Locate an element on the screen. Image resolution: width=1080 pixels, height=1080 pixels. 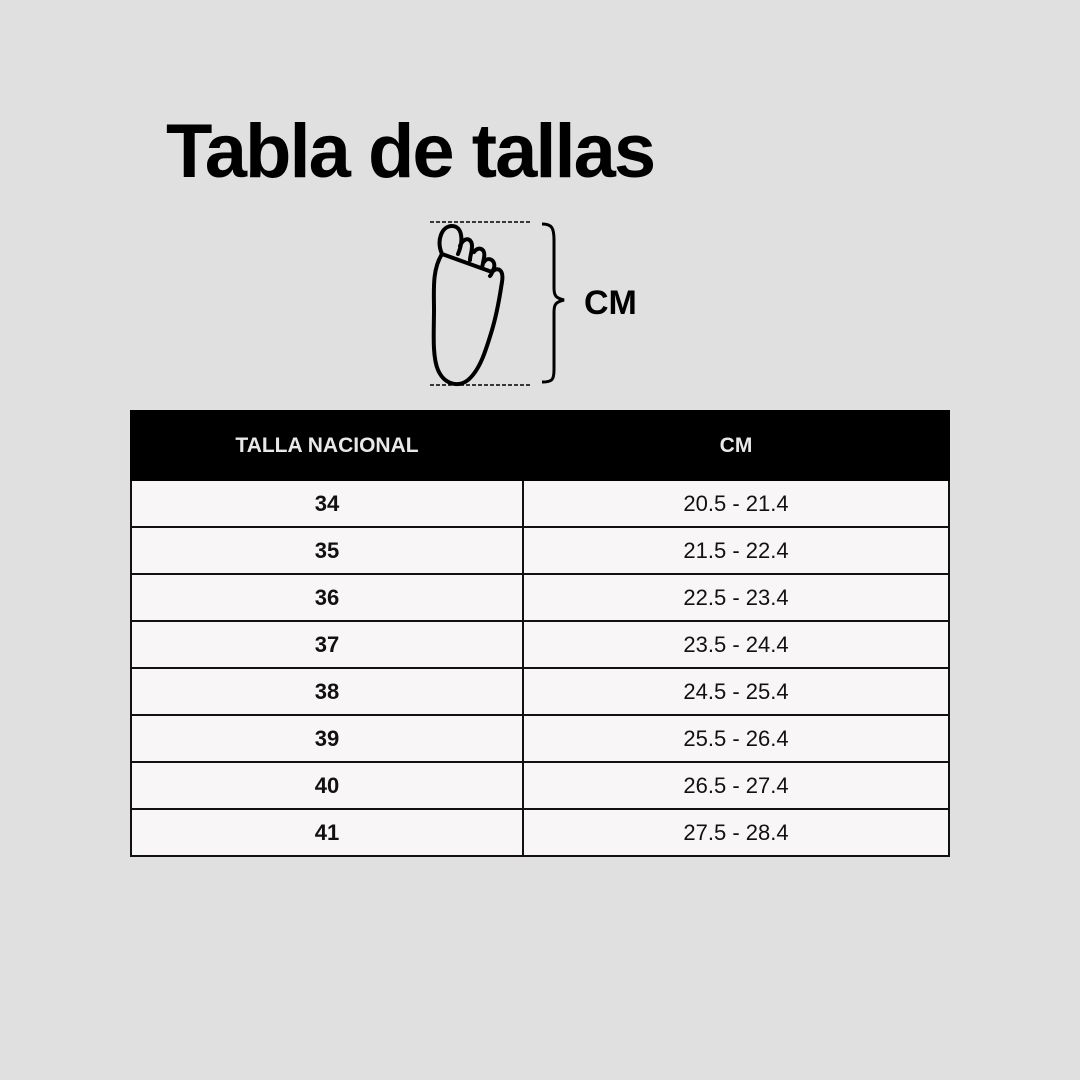
table-row: 36 22.5 - 23.4 is located at coordinates (540, 597).